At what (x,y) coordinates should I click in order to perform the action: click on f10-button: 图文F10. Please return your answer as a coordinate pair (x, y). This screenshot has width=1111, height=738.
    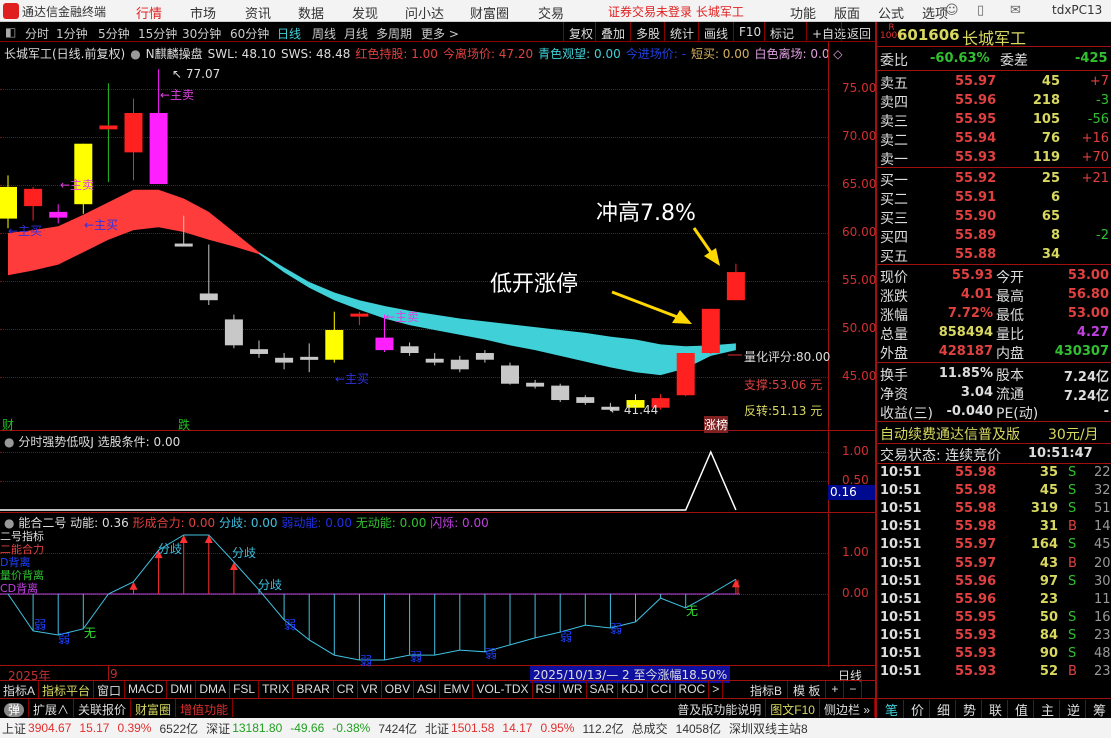
    Looking at the image, I should click on (793, 708).